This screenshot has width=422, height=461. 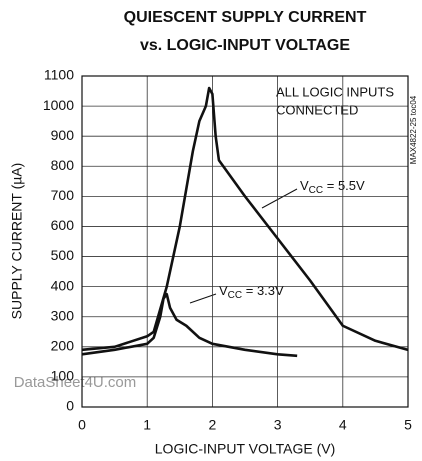 I want to click on chart-title: QUIESCENT SUPPLY CURRENT, so click(x=245, y=17).